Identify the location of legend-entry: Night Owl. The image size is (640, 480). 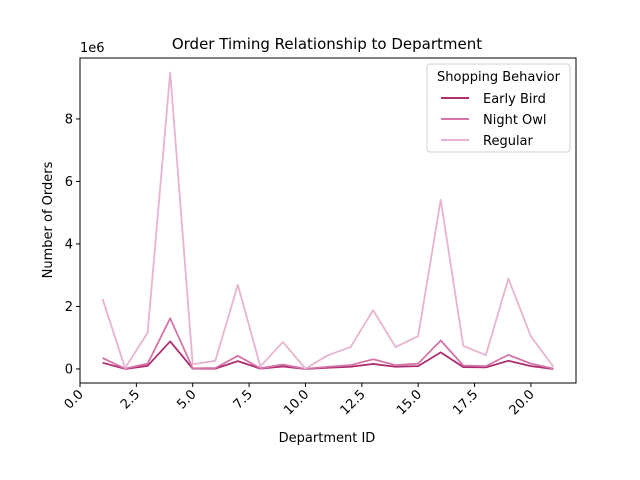
(515, 120).